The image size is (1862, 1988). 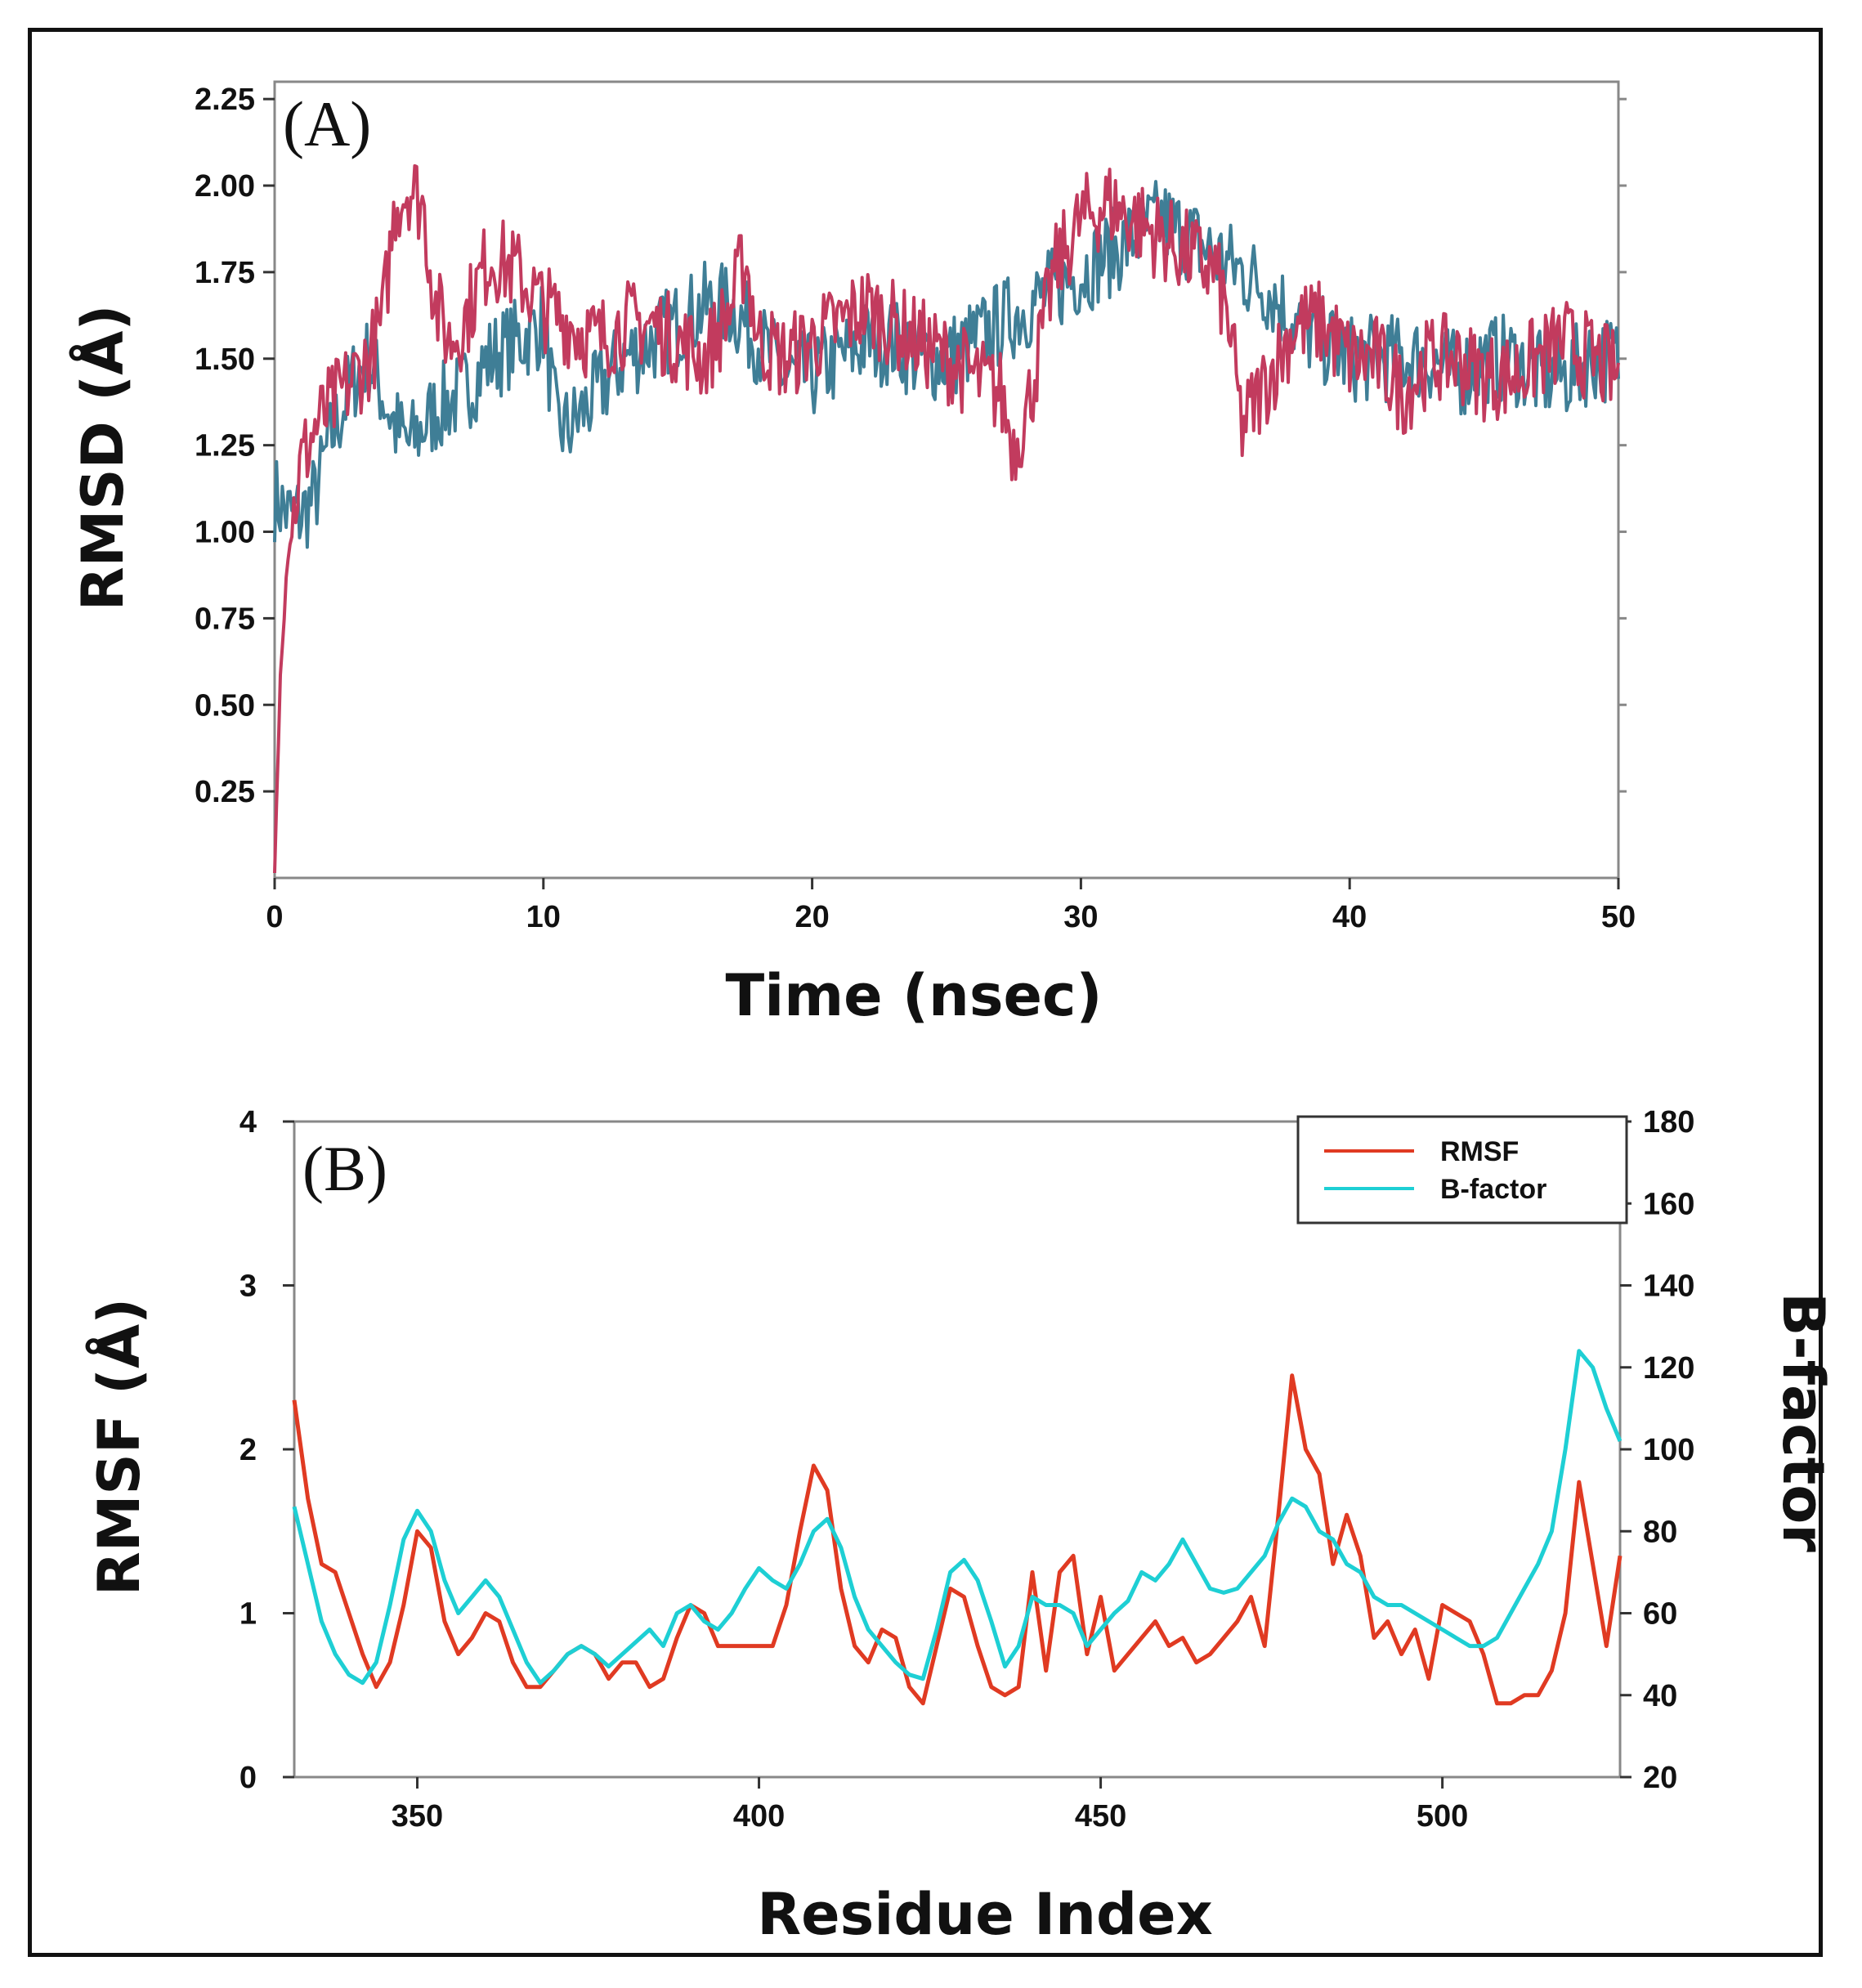 What do you see at coordinates (1660, 1532) in the screenshot?
I see `y2-tick-label: 80` at bounding box center [1660, 1532].